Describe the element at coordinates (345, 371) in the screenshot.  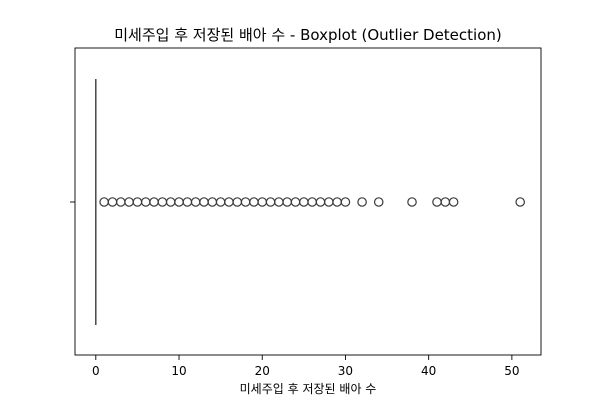
I see `x-tick-label: 30` at that location.